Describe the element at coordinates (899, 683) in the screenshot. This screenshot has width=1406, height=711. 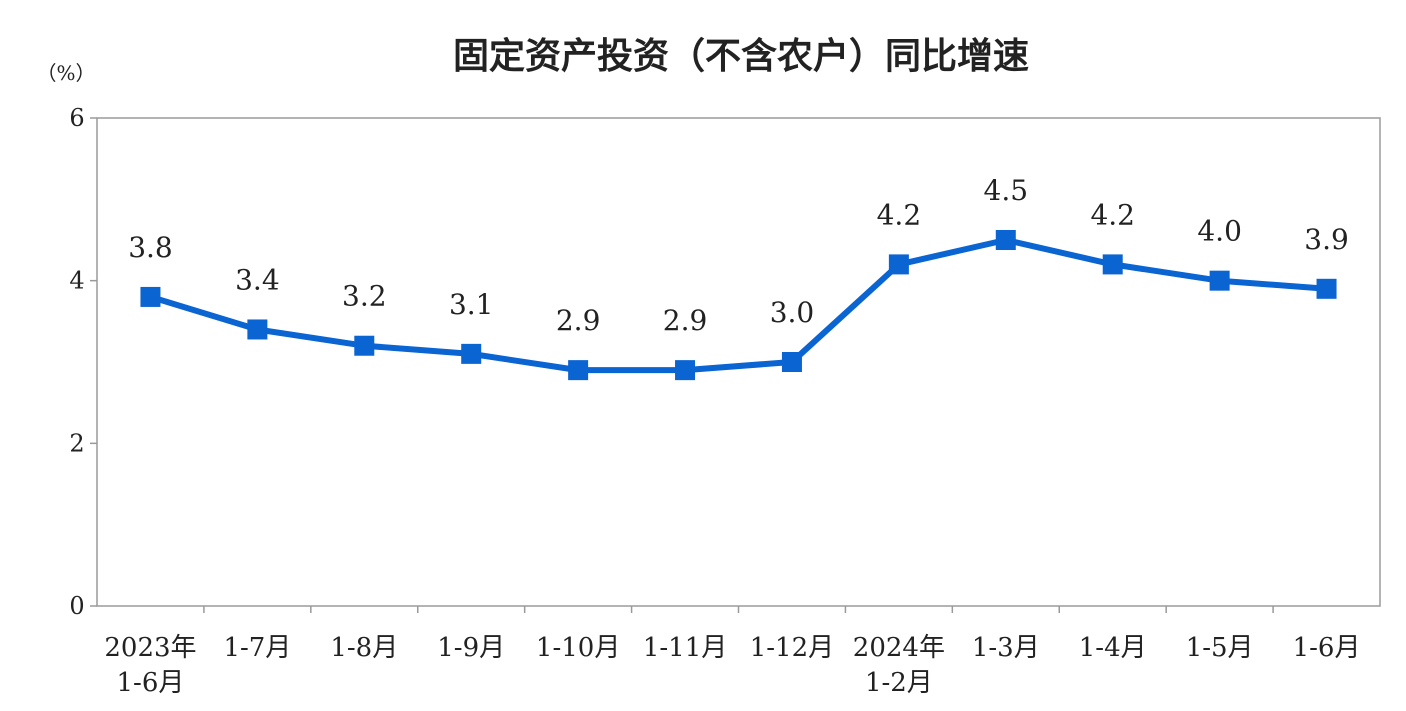
I see `x-tick-label: 1-2月` at that location.